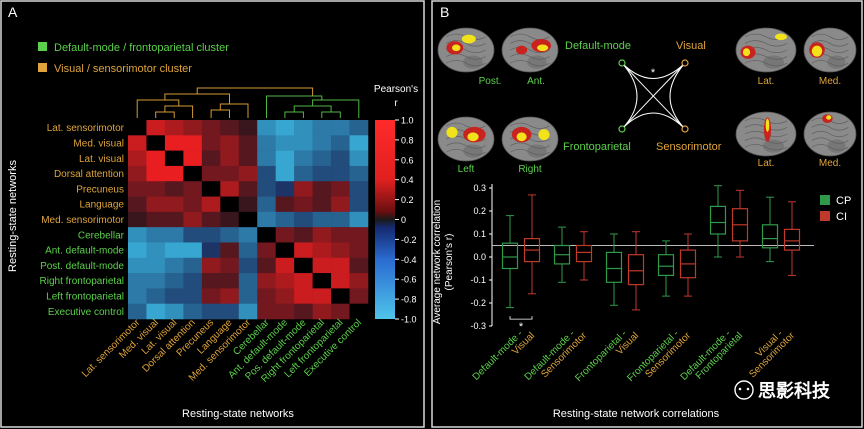  What do you see at coordinates (622, 63) in the screenshot?
I see `node-default-mode` at bounding box center [622, 63].